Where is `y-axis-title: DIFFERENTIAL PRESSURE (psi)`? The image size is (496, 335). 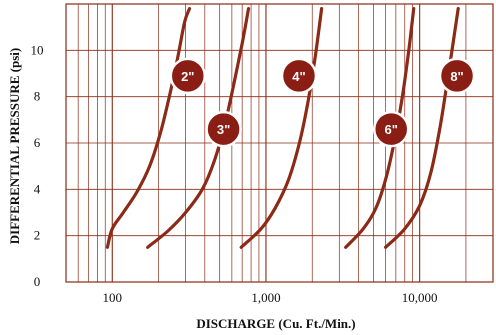
y-axis-title: DIFFERENTIAL PRESSURE (psi) is located at coordinates (14, 146).